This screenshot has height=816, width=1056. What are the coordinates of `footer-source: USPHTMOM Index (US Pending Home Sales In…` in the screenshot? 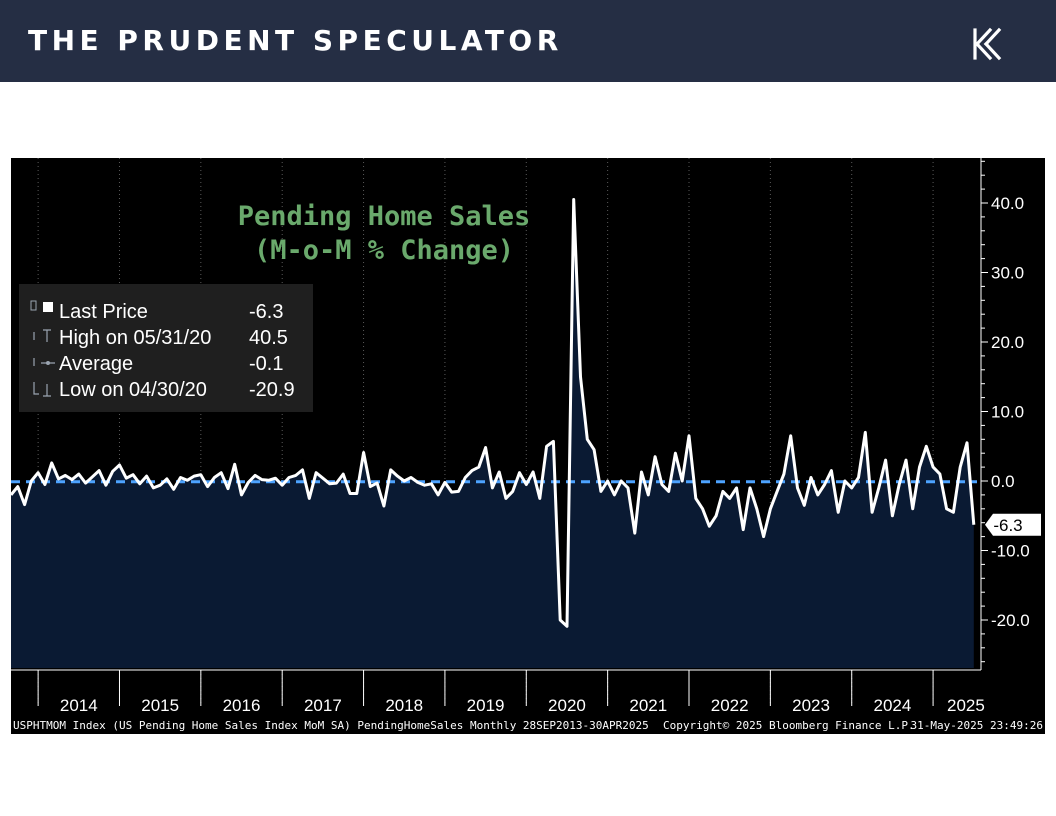 It's located at (331, 725).